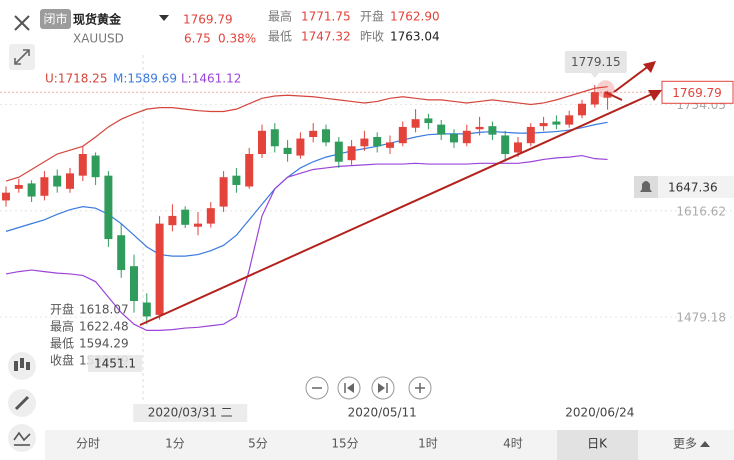  What do you see at coordinates (104, 344) in the screenshot?
I see `tooltip-value: 1594.29` at bounding box center [104, 344].